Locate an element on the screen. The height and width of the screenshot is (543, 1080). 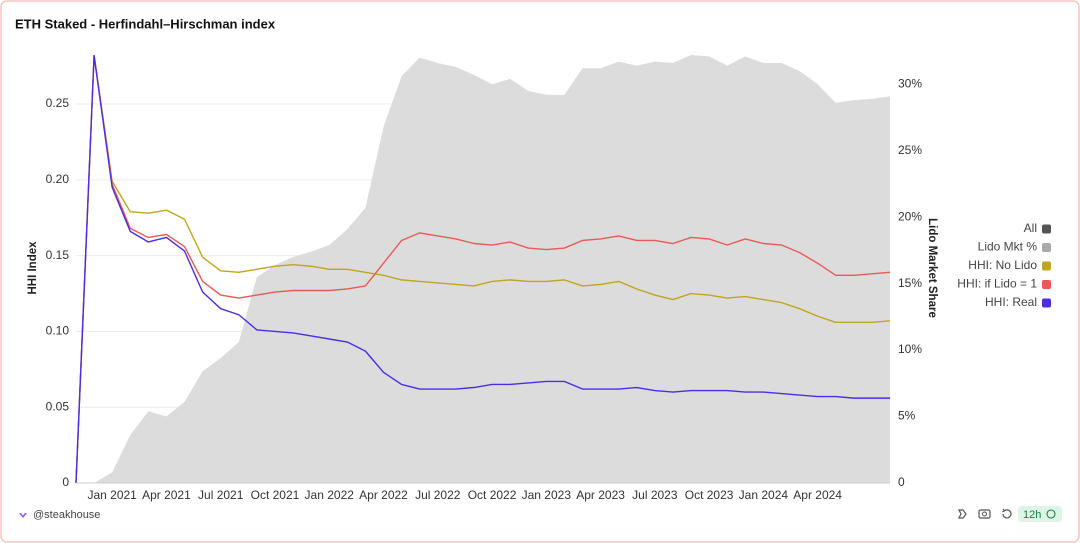
x-tick-label: Jul 2023 is located at coordinates (655, 495).